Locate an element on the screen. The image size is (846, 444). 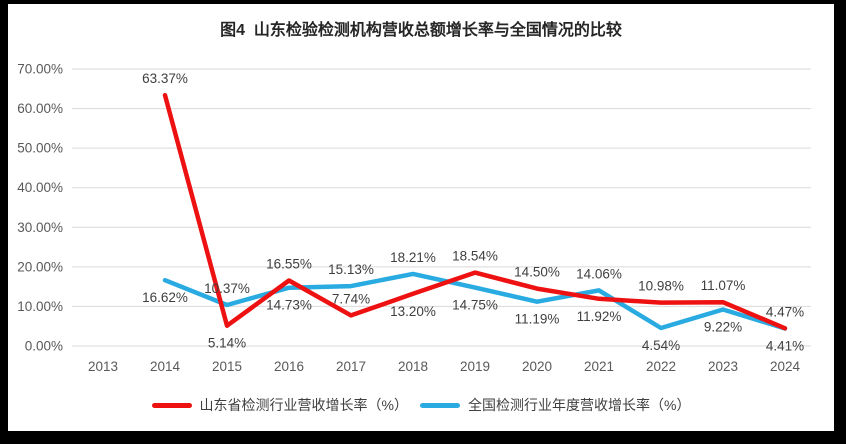
x-axis-tick-label: 2018 is located at coordinates (413, 366).